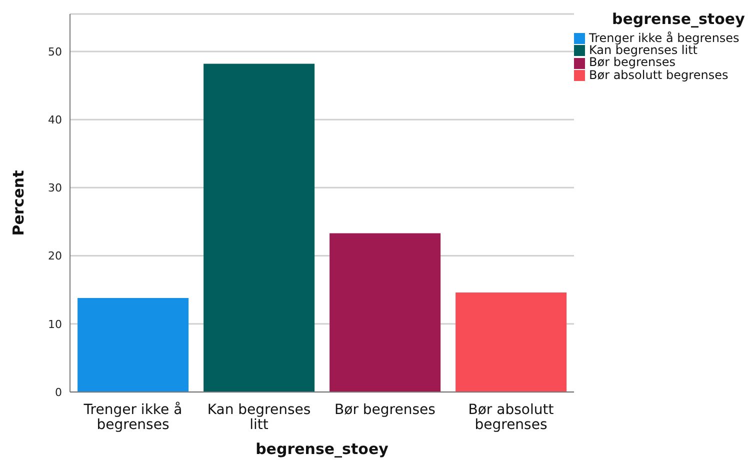 Image resolution: width=752 pixels, height=460 pixels. Describe the element at coordinates (632, 62) in the screenshot. I see `legend-label: Bør begrenses` at that location.